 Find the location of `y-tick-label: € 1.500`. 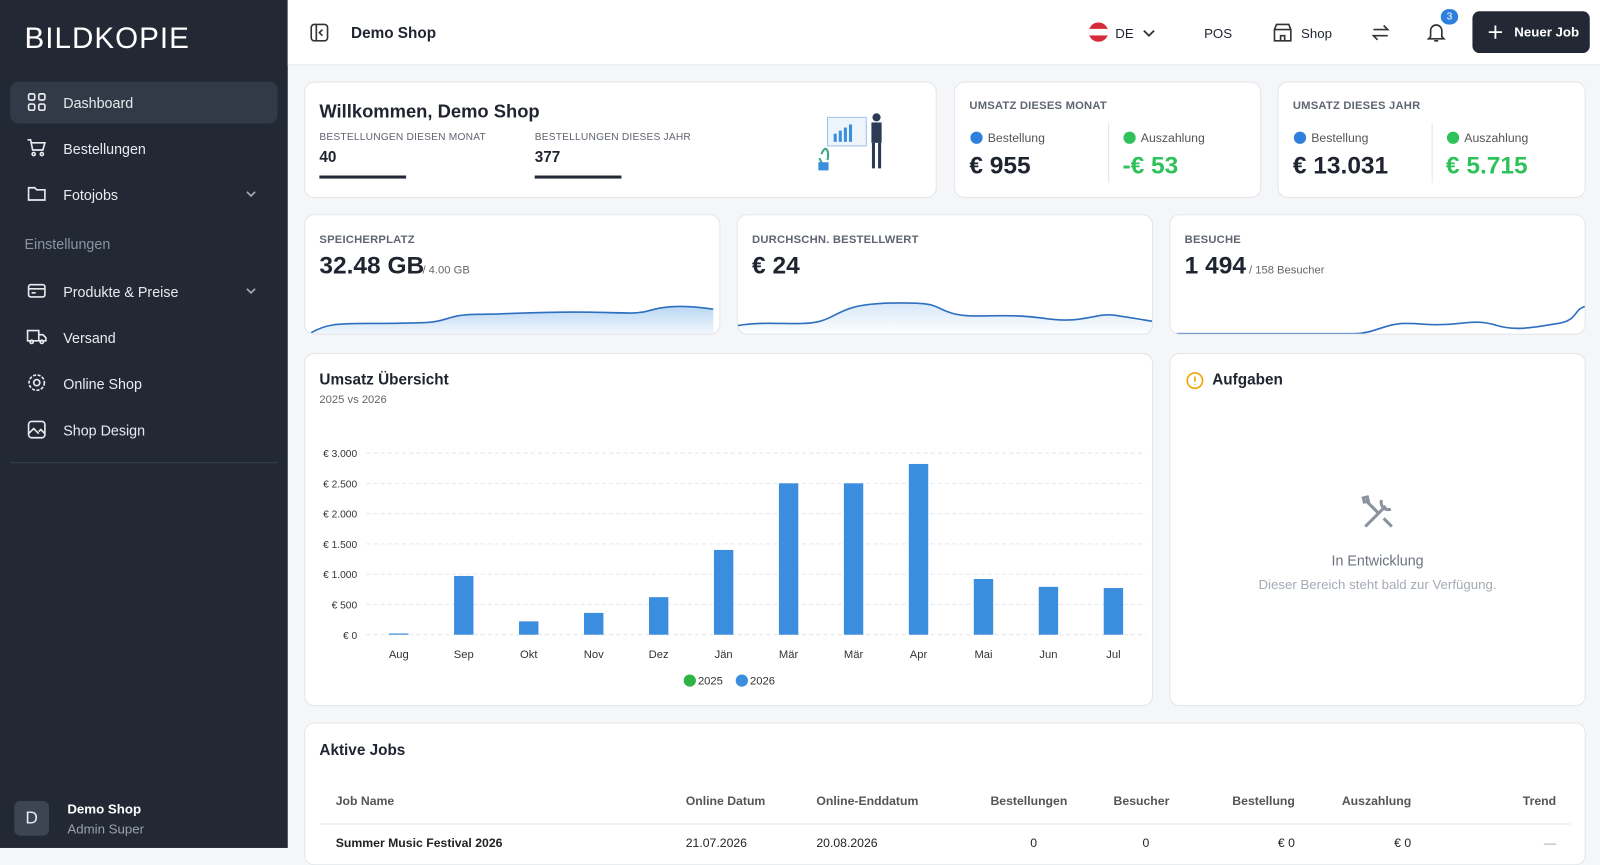

y-tick-label: € 1.500 is located at coordinates (340, 545).